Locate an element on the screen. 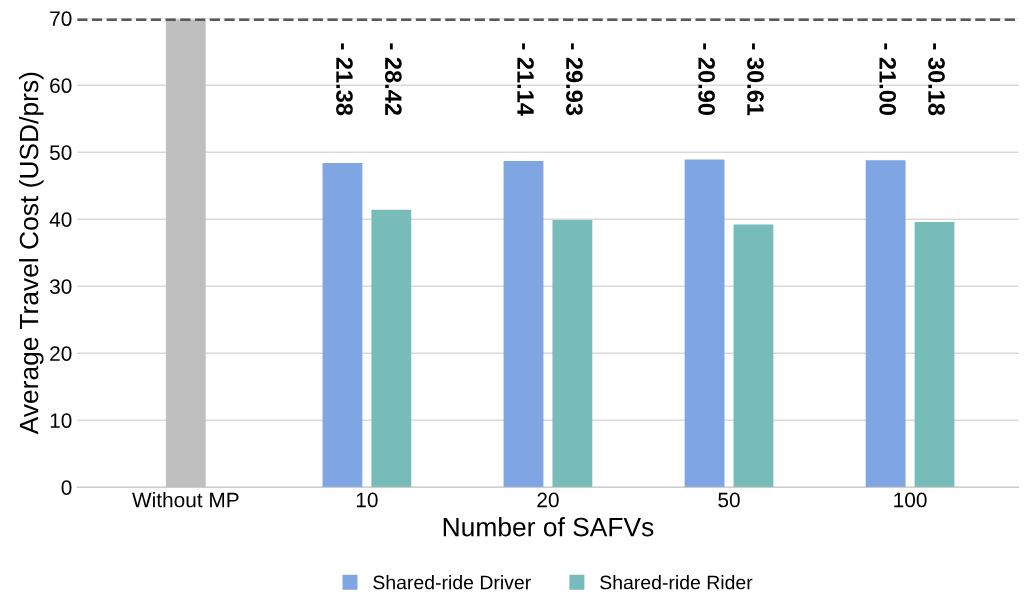 This screenshot has height=609, width=1029. x-tick-label: Without MP is located at coordinates (185, 500).